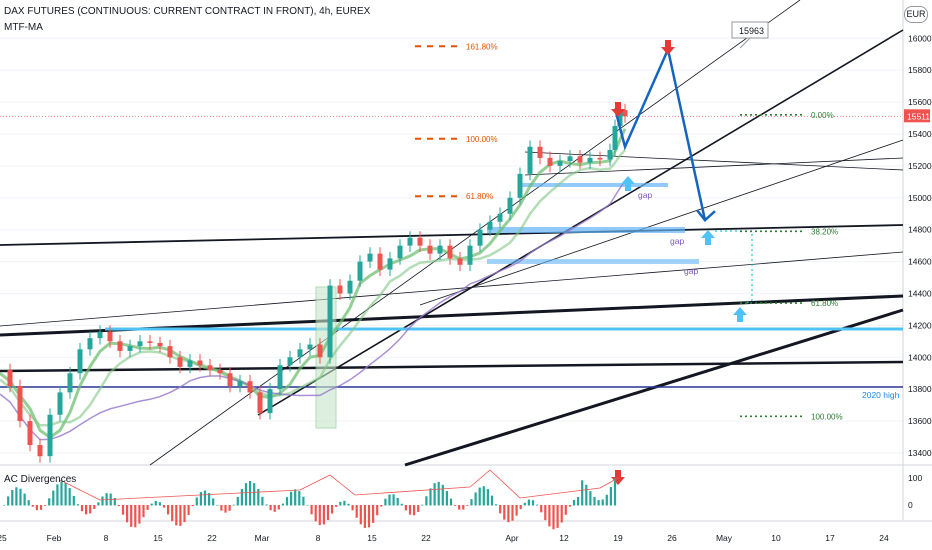 The image size is (932, 550). What do you see at coordinates (672, 538) in the screenshot?
I see `time-tick-label: 26` at bounding box center [672, 538].